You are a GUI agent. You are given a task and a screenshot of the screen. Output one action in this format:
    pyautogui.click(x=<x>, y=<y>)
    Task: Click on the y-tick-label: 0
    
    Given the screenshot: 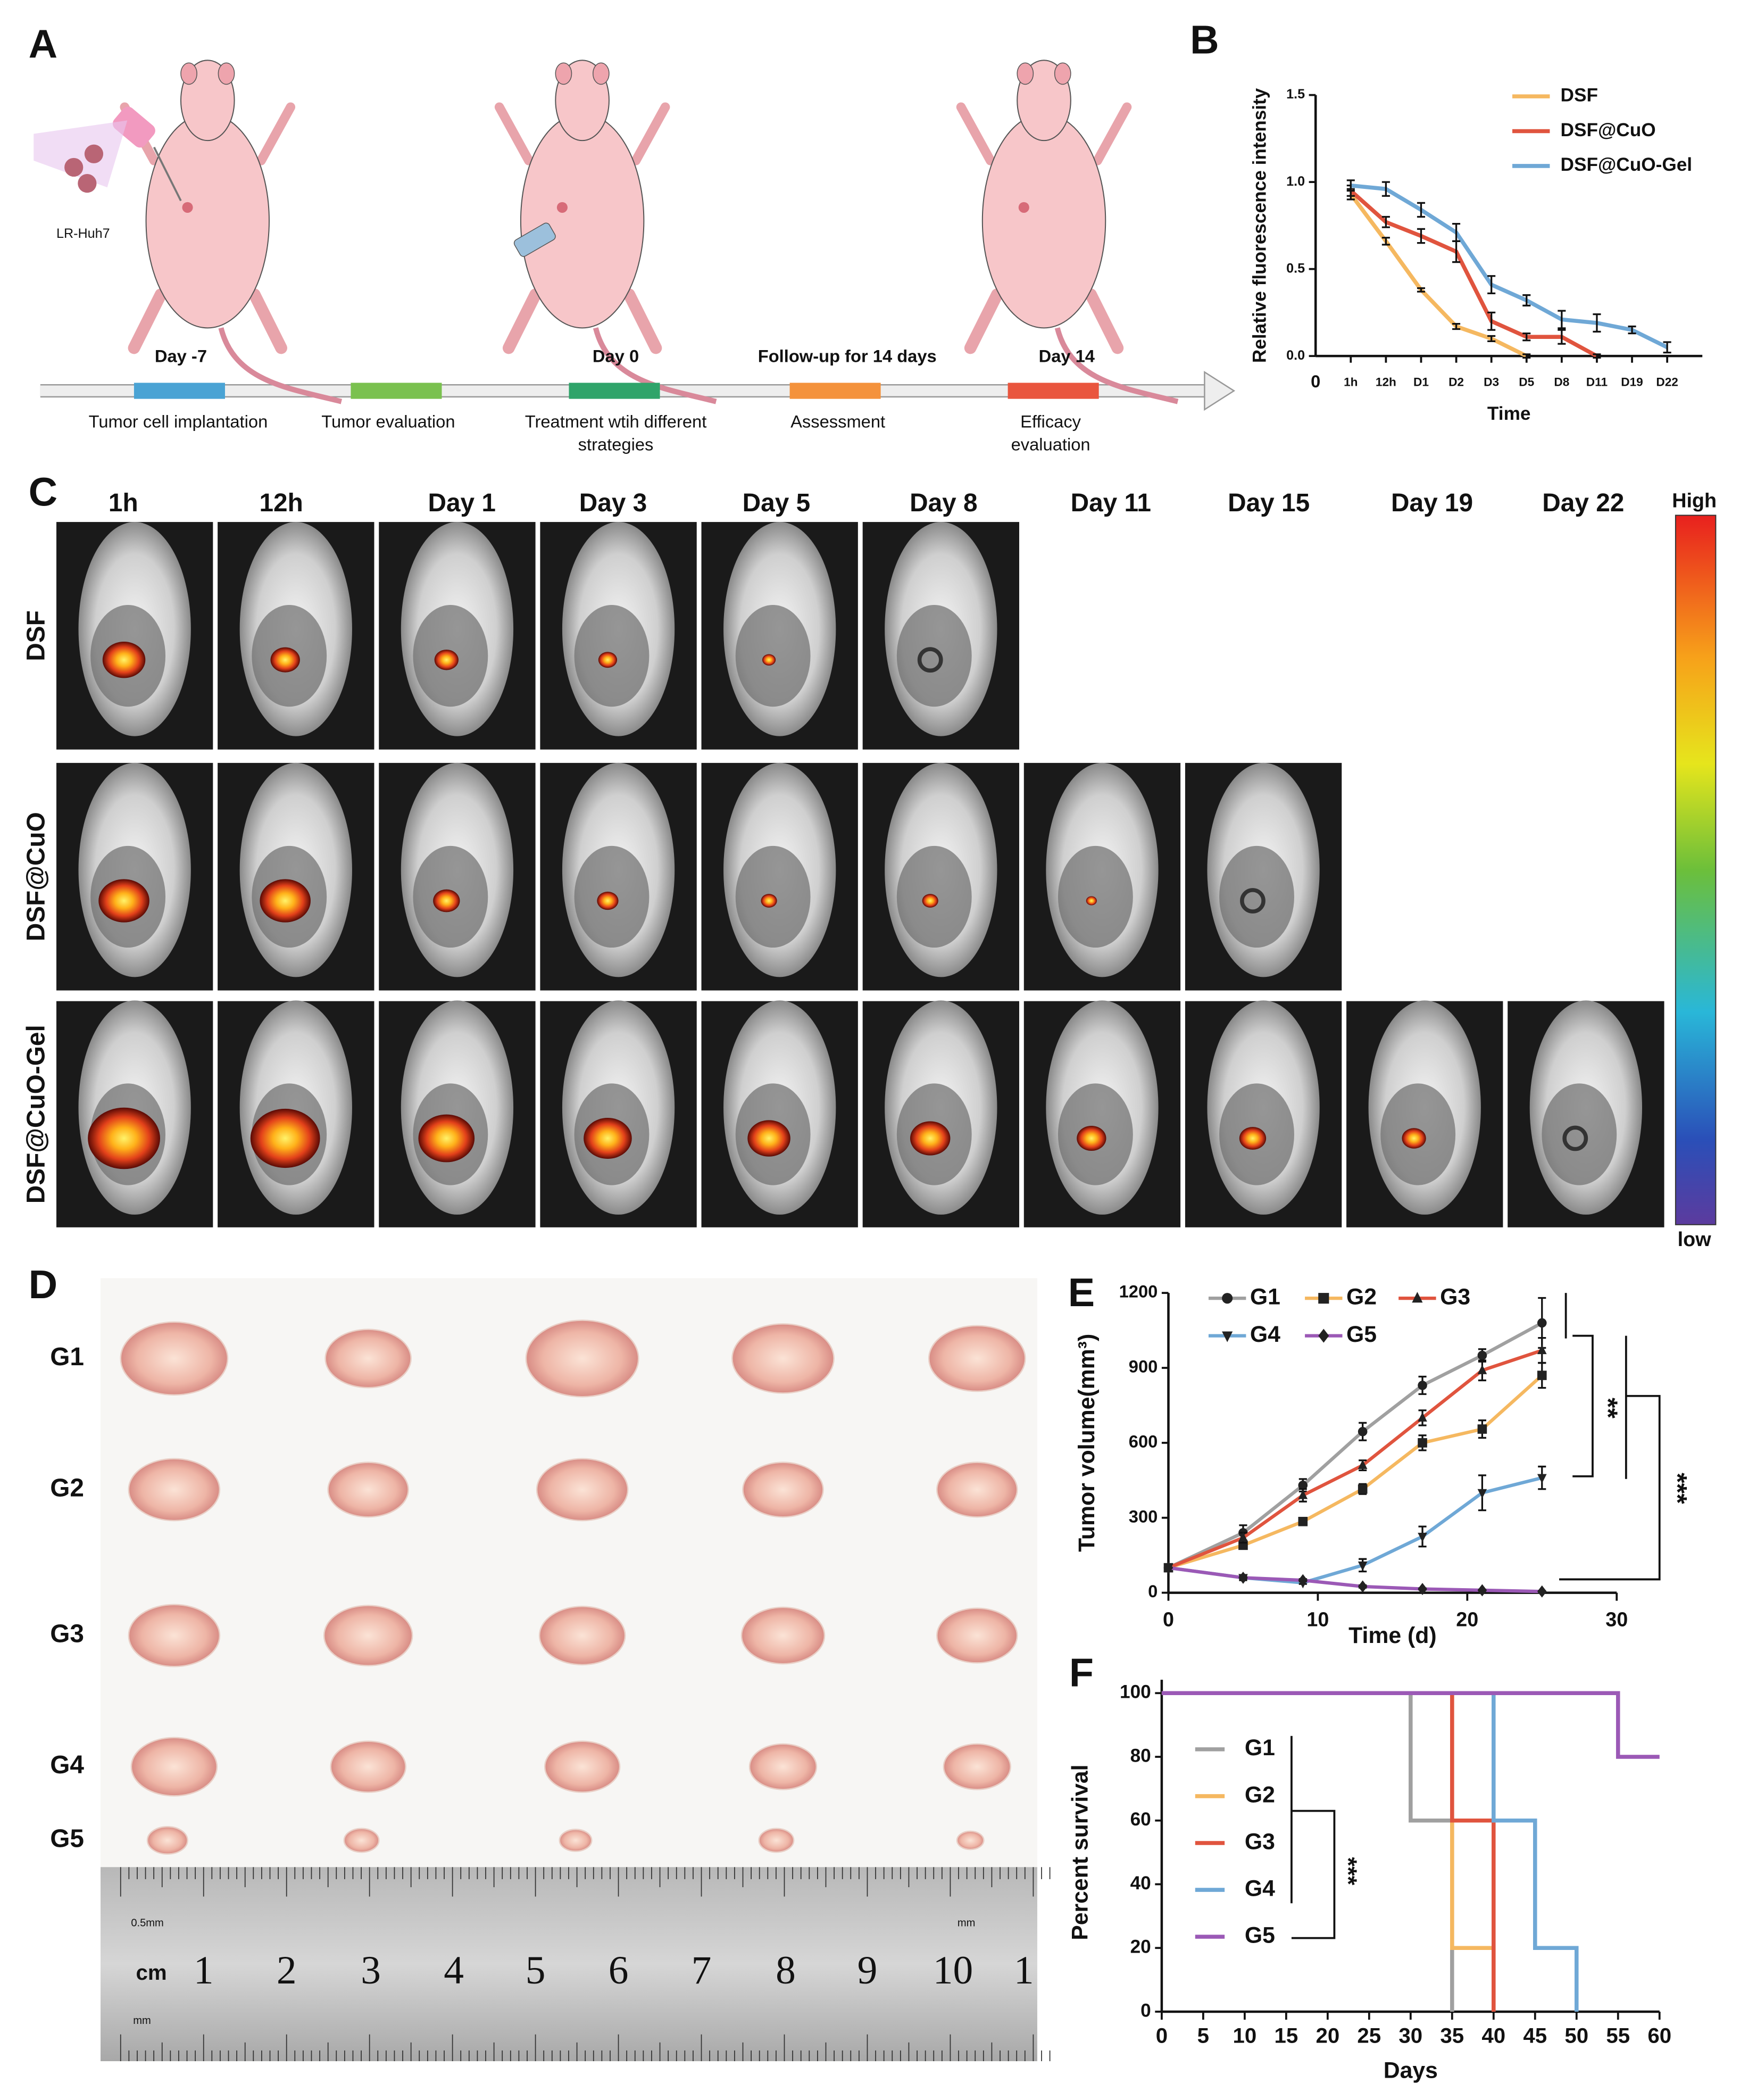 What is the action you would take?
    pyautogui.click(x=1153, y=1591)
    